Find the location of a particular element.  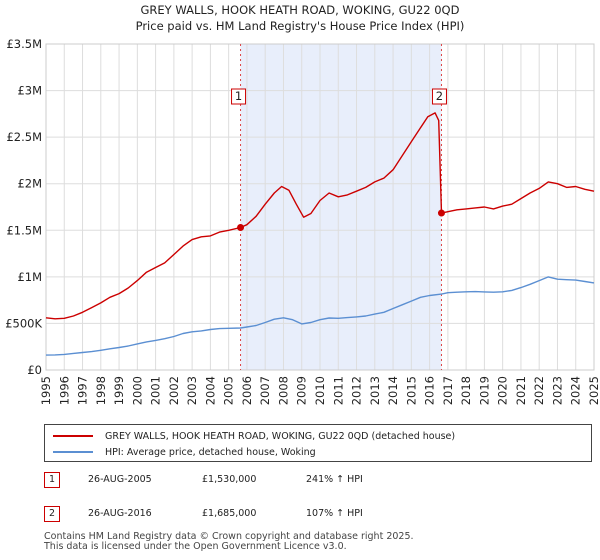

sale-row: 1 26-AUG-2005 £1,530,000 241% ↑ HPI is located at coordinates (318, 480).